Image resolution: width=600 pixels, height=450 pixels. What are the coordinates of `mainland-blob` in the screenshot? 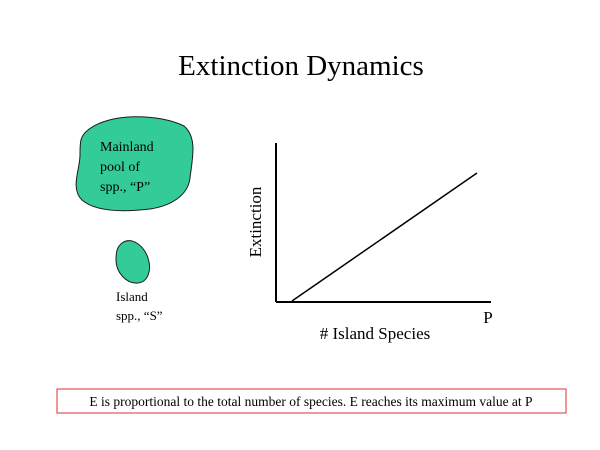 It's located at (134, 164).